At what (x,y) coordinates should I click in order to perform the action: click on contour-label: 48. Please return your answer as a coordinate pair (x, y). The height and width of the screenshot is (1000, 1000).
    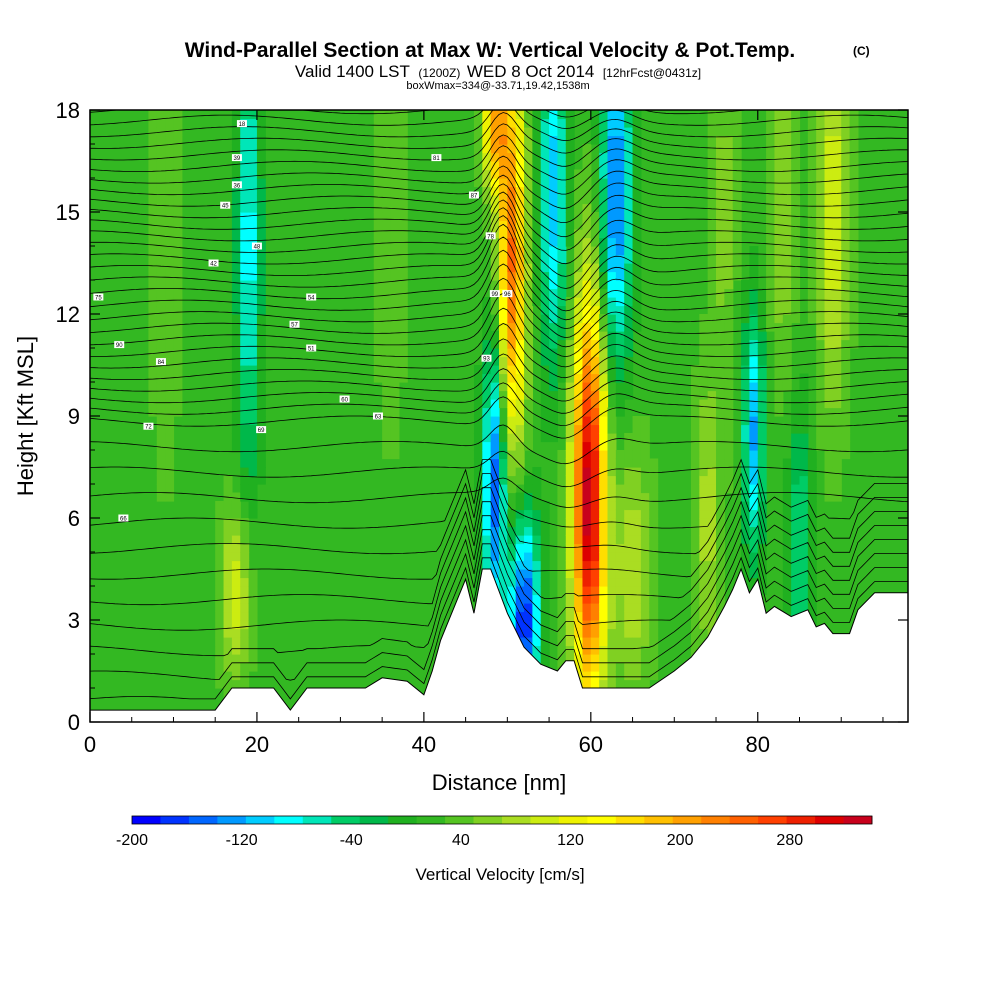
    Looking at the image, I should click on (256, 246).